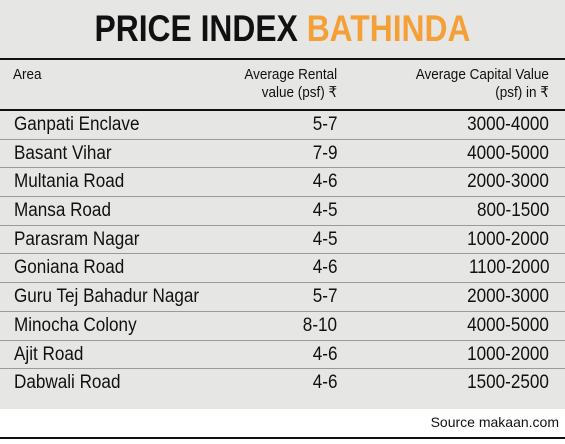 The width and height of the screenshot is (565, 444). I want to click on cell-area: Mansa Road, so click(62, 211).